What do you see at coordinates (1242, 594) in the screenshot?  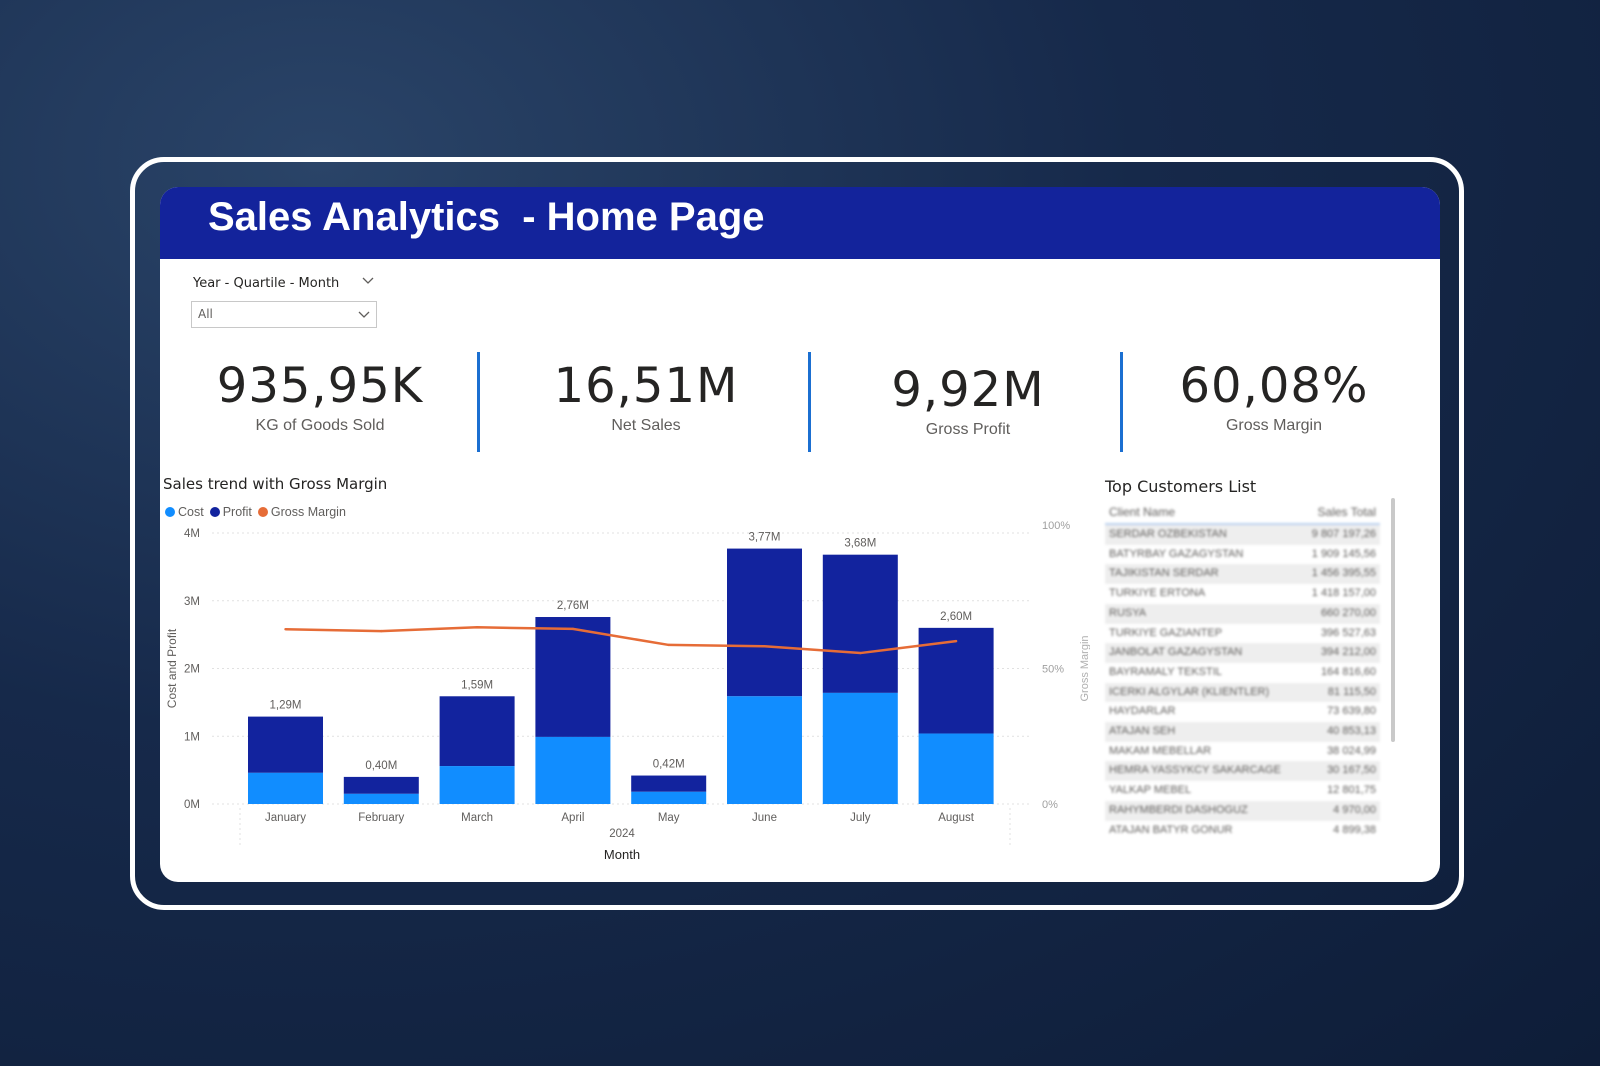 I see `table-row: TURKIYE ERTONA 1 418 157,00` at bounding box center [1242, 594].